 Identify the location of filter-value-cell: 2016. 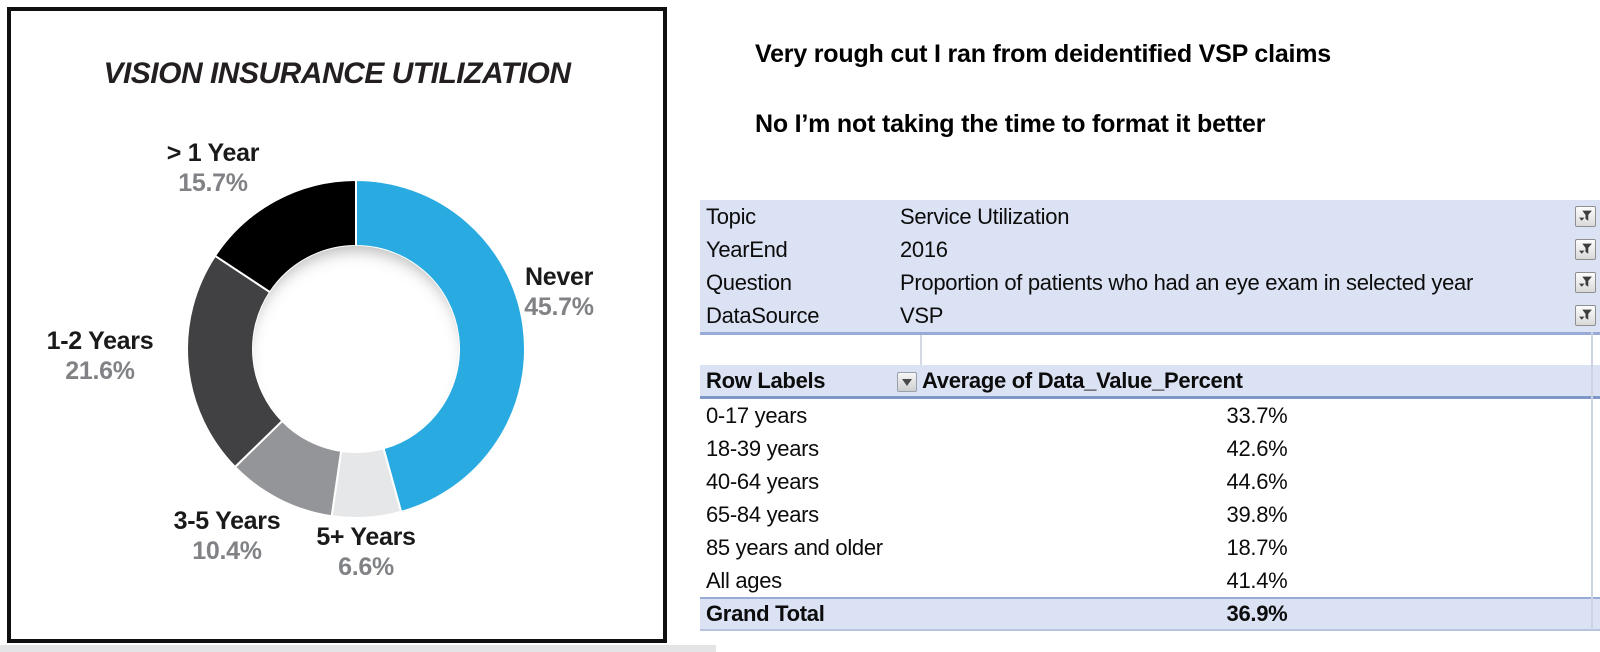
(924, 249).